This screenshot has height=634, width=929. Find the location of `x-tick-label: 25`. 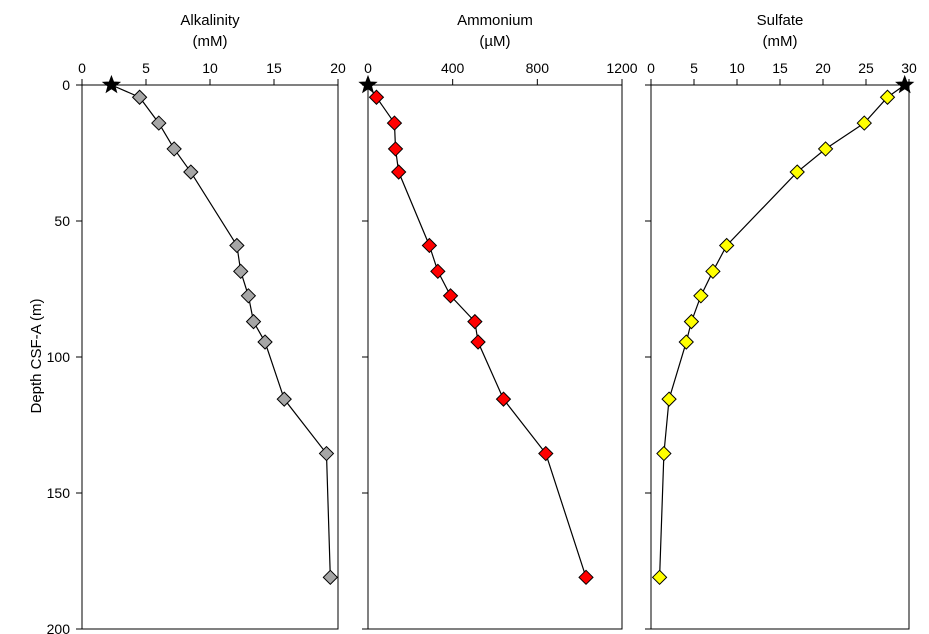

x-tick-label: 25 is located at coordinates (866, 68).